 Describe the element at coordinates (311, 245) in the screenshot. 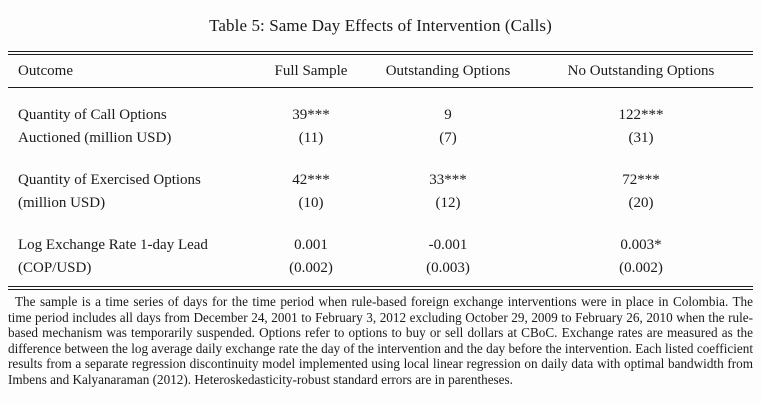

I see `coefficient: 0.001` at that location.